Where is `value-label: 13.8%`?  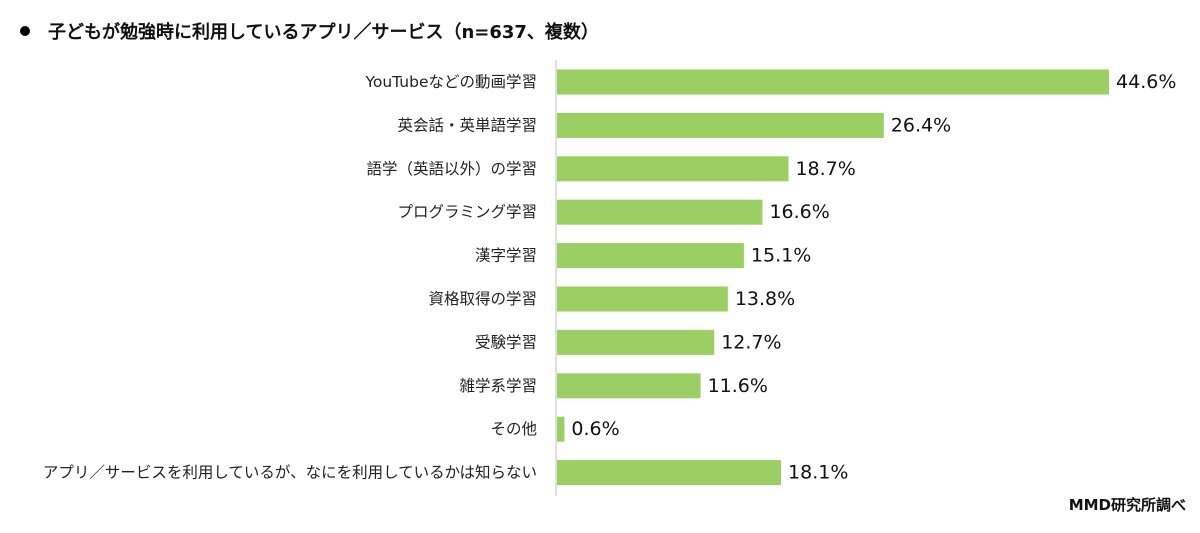
value-label: 13.8% is located at coordinates (765, 299).